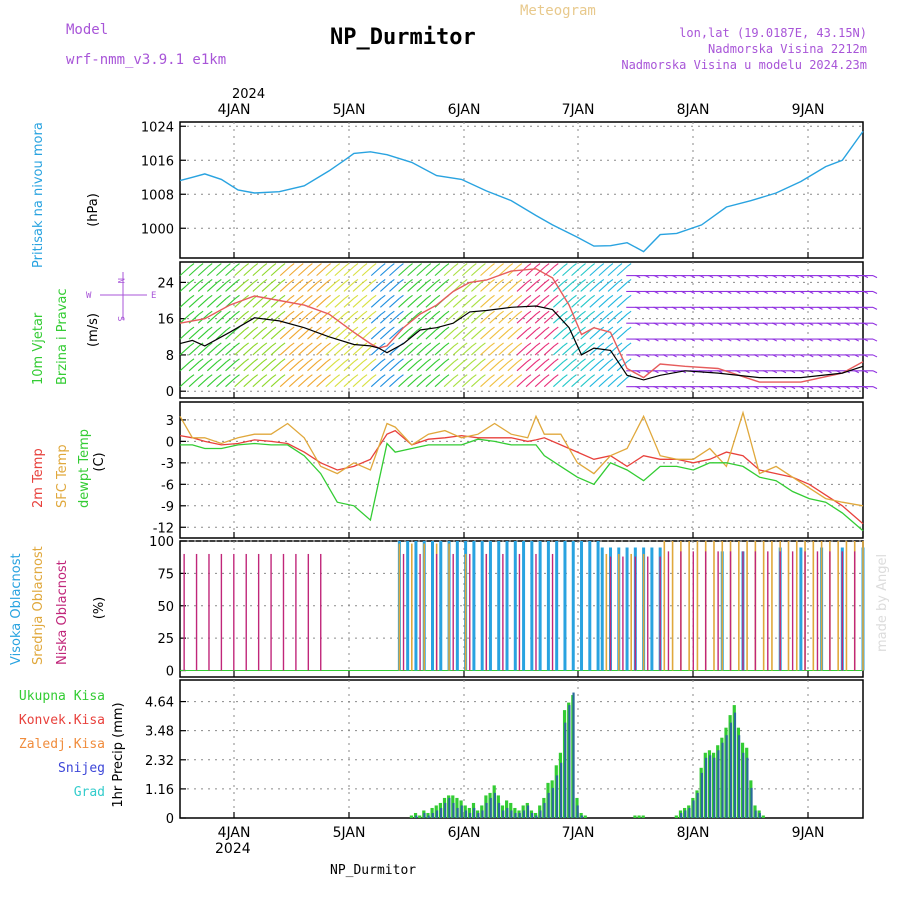 The height and width of the screenshot is (900, 900). Describe the element at coordinates (411, 816) in the screenshot. I see `total-precip-bar` at that location.